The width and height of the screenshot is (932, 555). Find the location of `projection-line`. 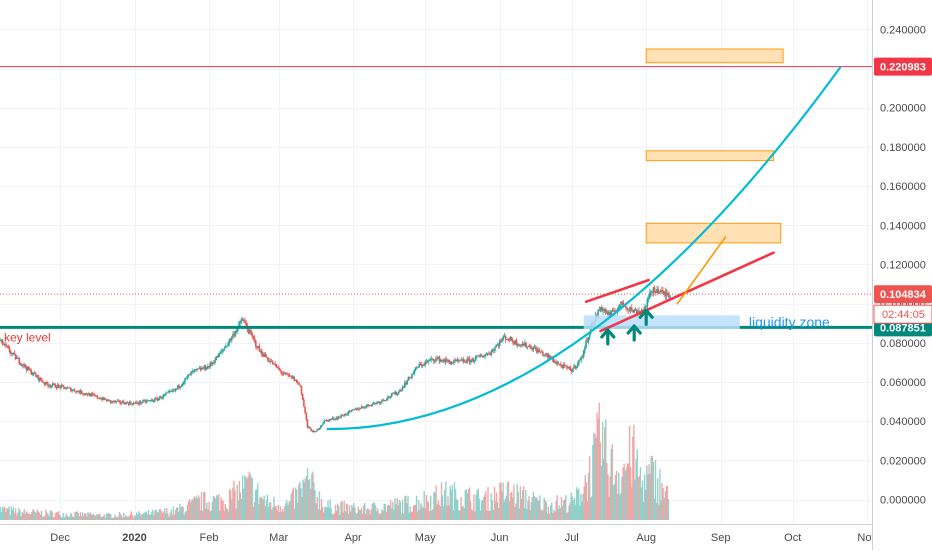

projection-line is located at coordinates (701, 270).